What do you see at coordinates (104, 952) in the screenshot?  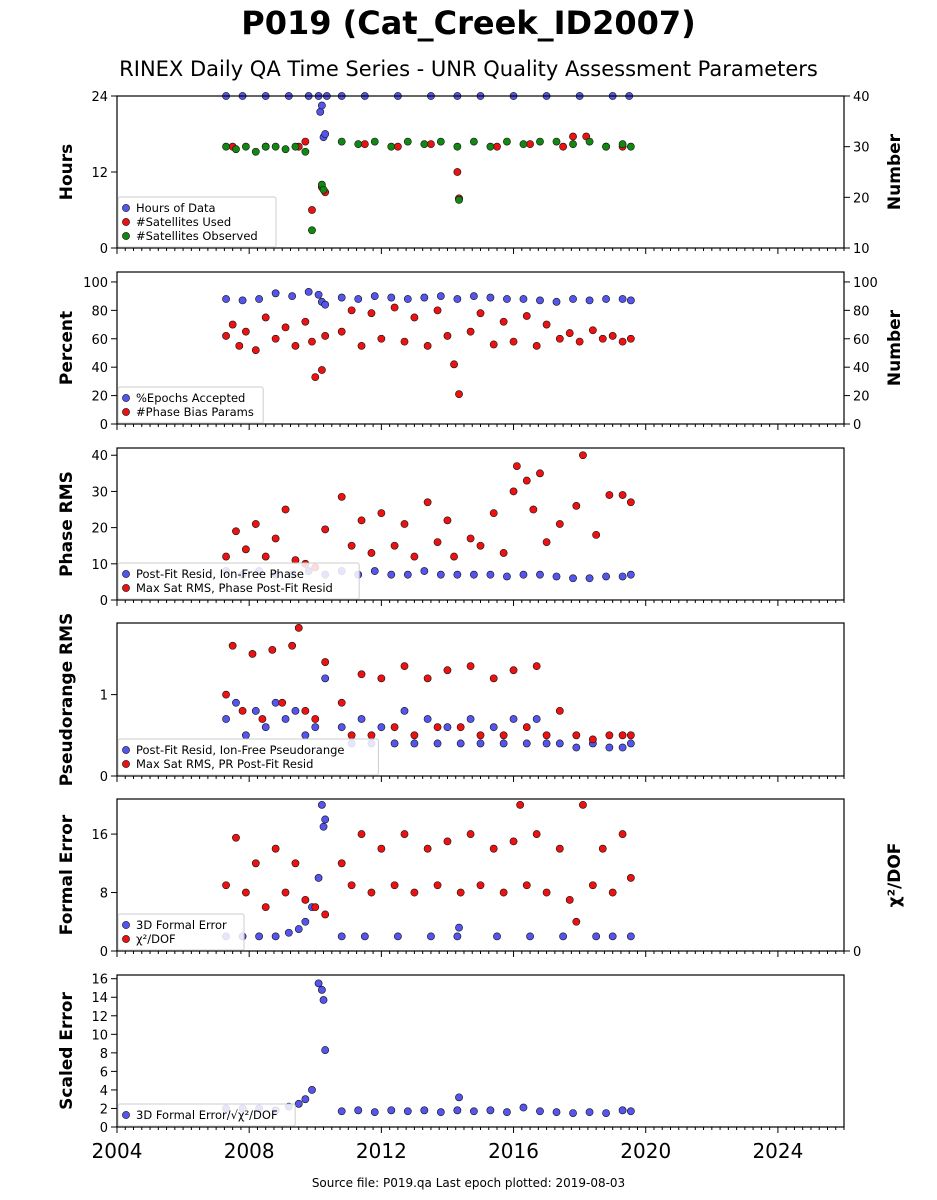 I see `p5-y-tick-label: 0` at bounding box center [104, 952].